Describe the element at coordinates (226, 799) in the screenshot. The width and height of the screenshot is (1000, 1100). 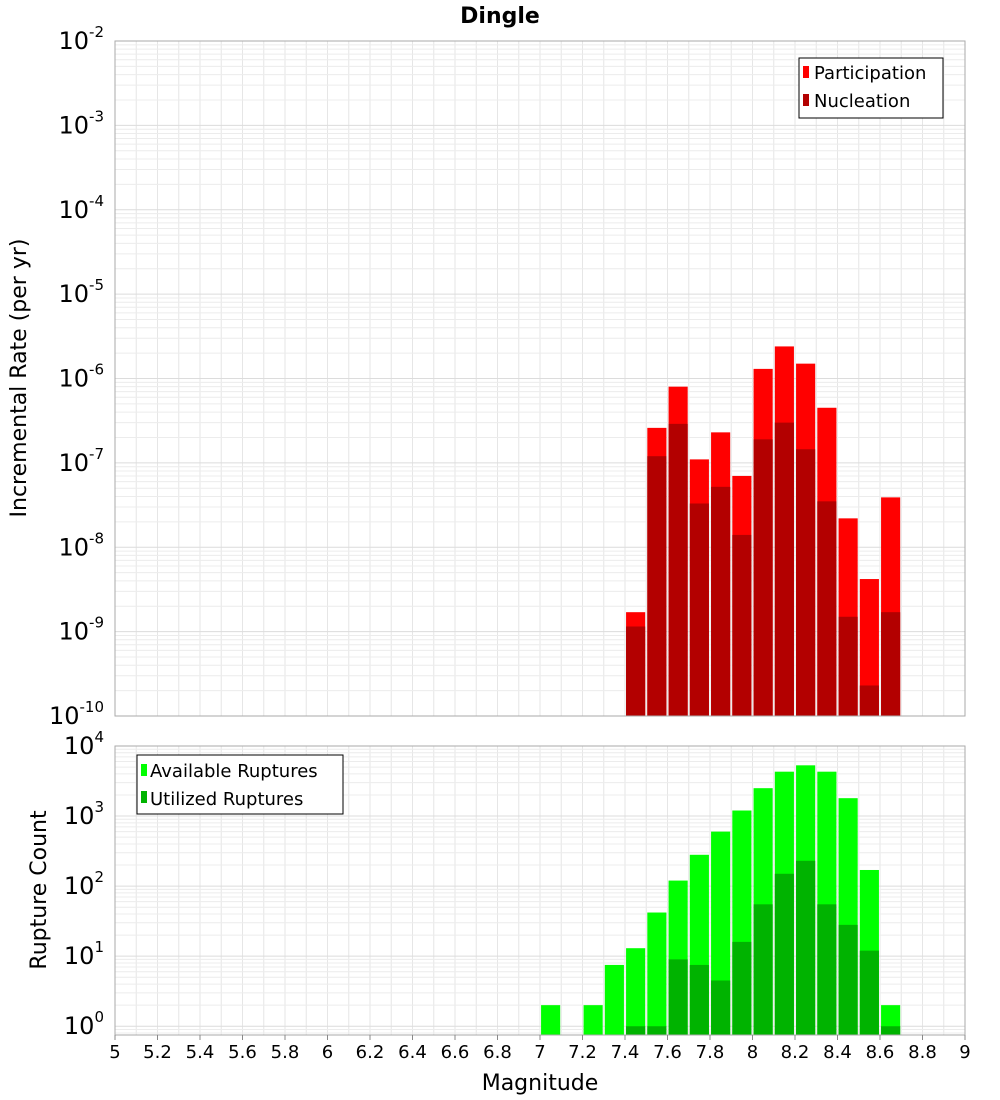
I see `legend-label-utilized: Utilized Ruptures` at that location.